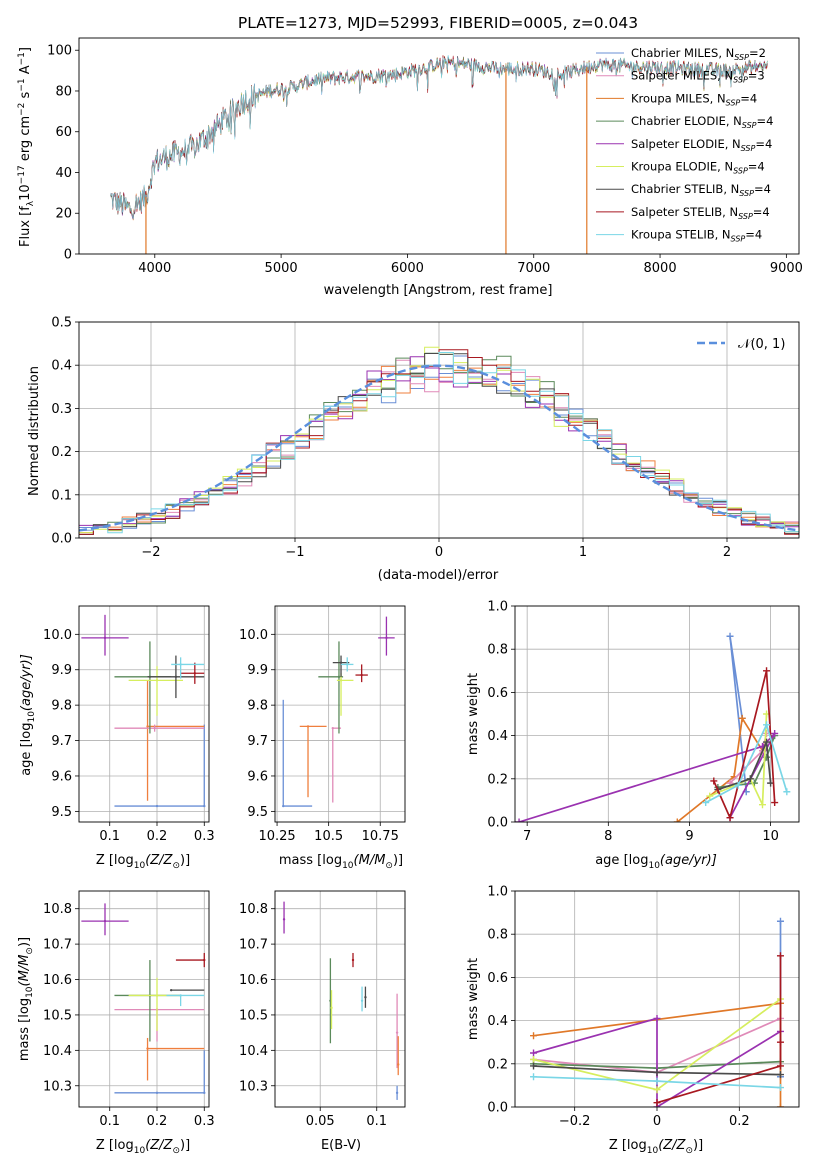  I want to click on legend-label: Kroupa ELODIE, NSSP=4, so click(698, 168).